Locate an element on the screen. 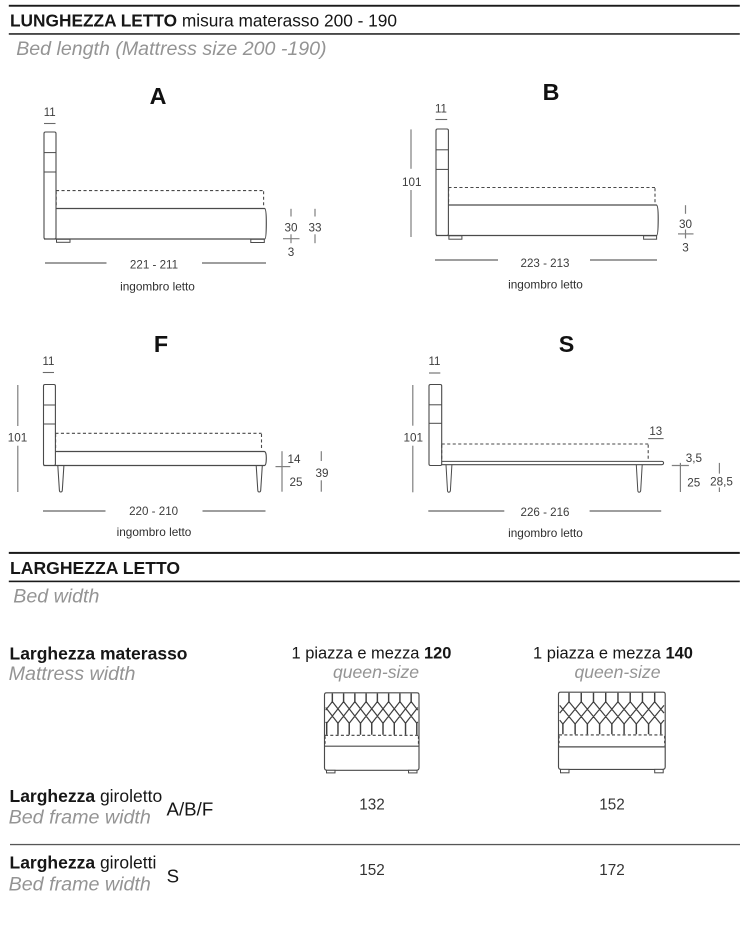 The height and width of the screenshot is (938, 750). svg-text: 3,5 is located at coordinates (694, 458).